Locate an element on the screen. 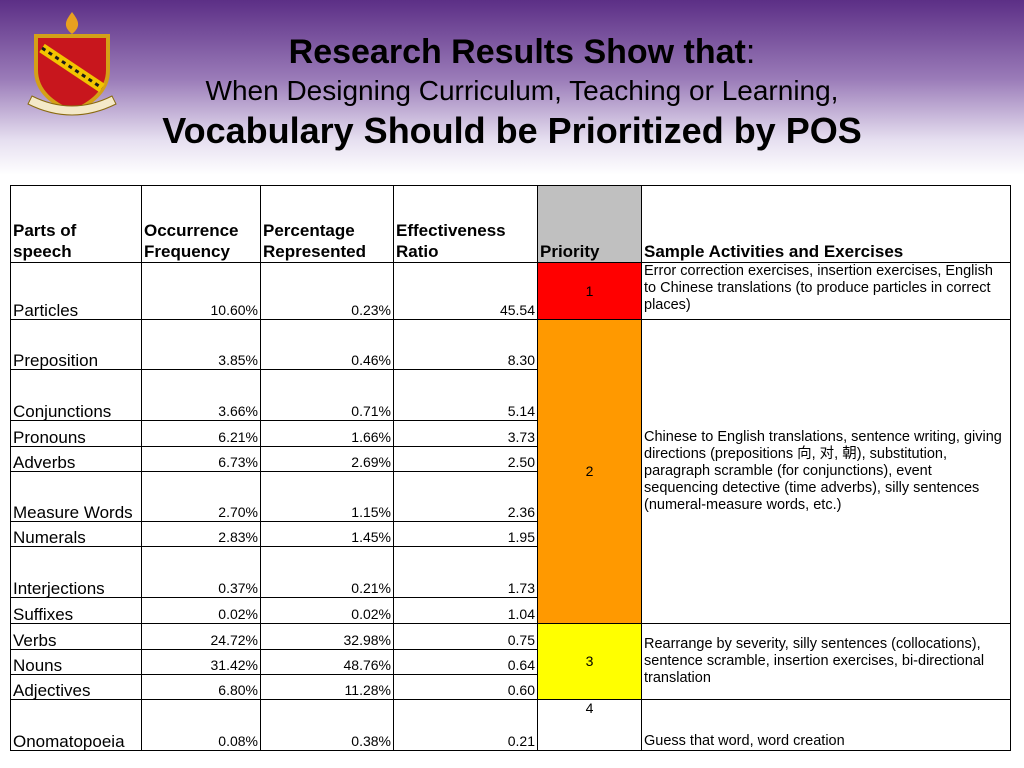 The height and width of the screenshot is (768, 1024). priority-cell: 3 is located at coordinates (589, 661).